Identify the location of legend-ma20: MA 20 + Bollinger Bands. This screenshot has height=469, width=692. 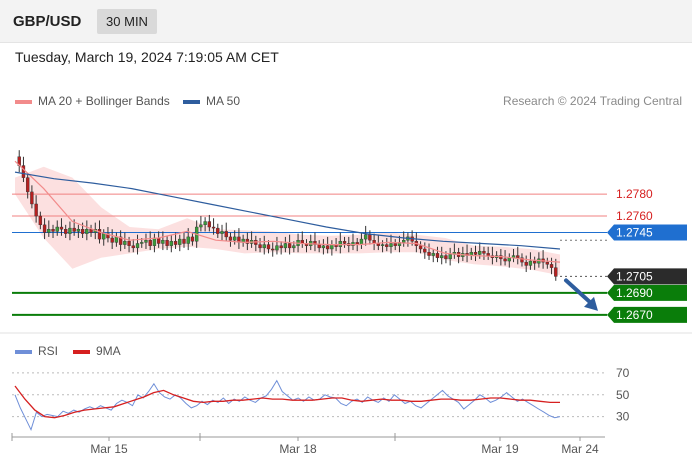
(92, 101).